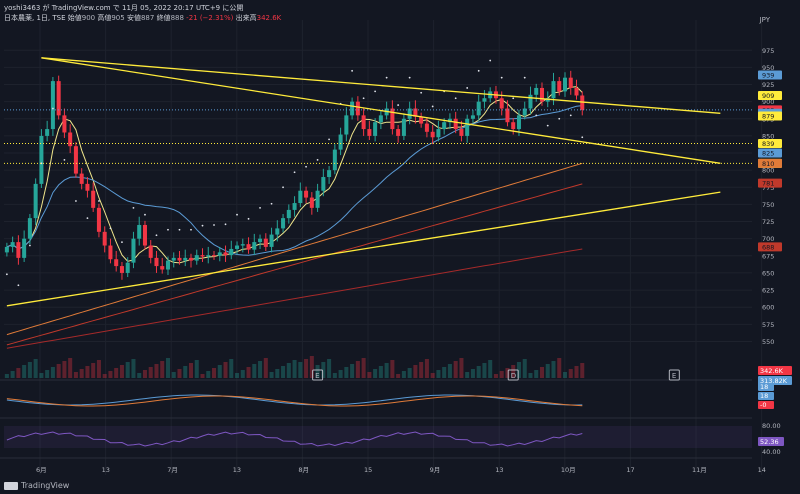  I want to click on y-tick-label: 950, so click(768, 68).